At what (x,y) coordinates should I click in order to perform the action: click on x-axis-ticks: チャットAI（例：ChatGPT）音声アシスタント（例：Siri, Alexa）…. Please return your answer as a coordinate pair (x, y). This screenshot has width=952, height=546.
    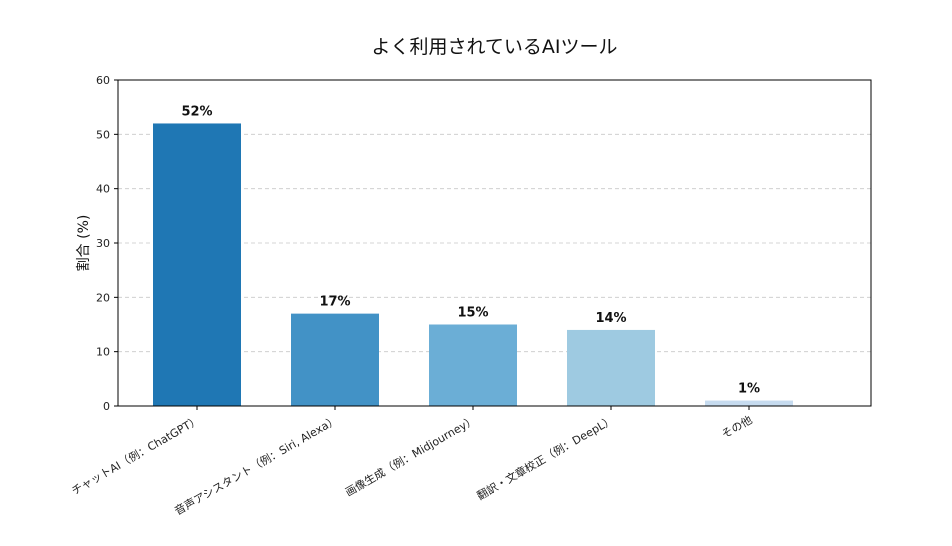
    Looking at the image, I should click on (412, 462).